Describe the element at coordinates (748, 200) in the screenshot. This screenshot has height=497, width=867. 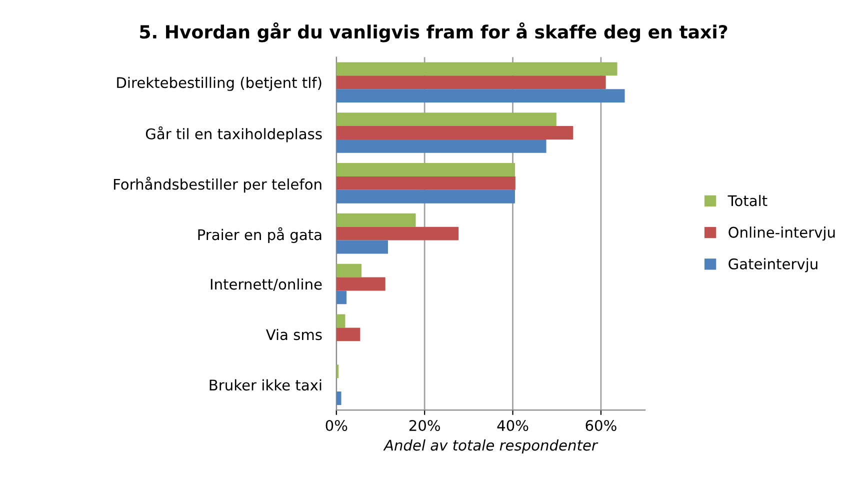
I see `legend-label: Totalt` at that location.